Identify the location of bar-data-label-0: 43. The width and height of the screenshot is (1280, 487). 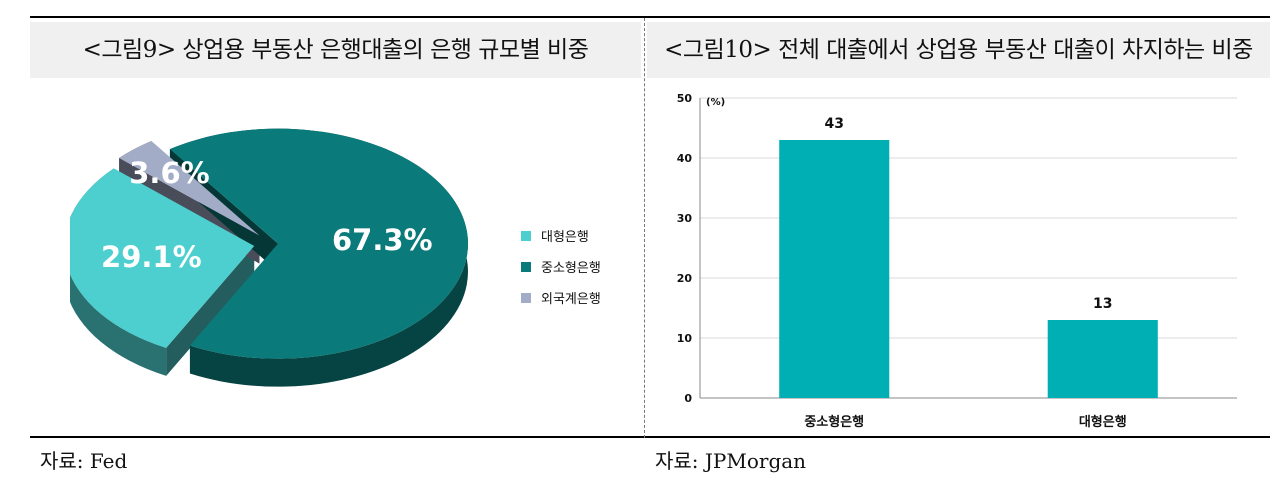
(834, 124).